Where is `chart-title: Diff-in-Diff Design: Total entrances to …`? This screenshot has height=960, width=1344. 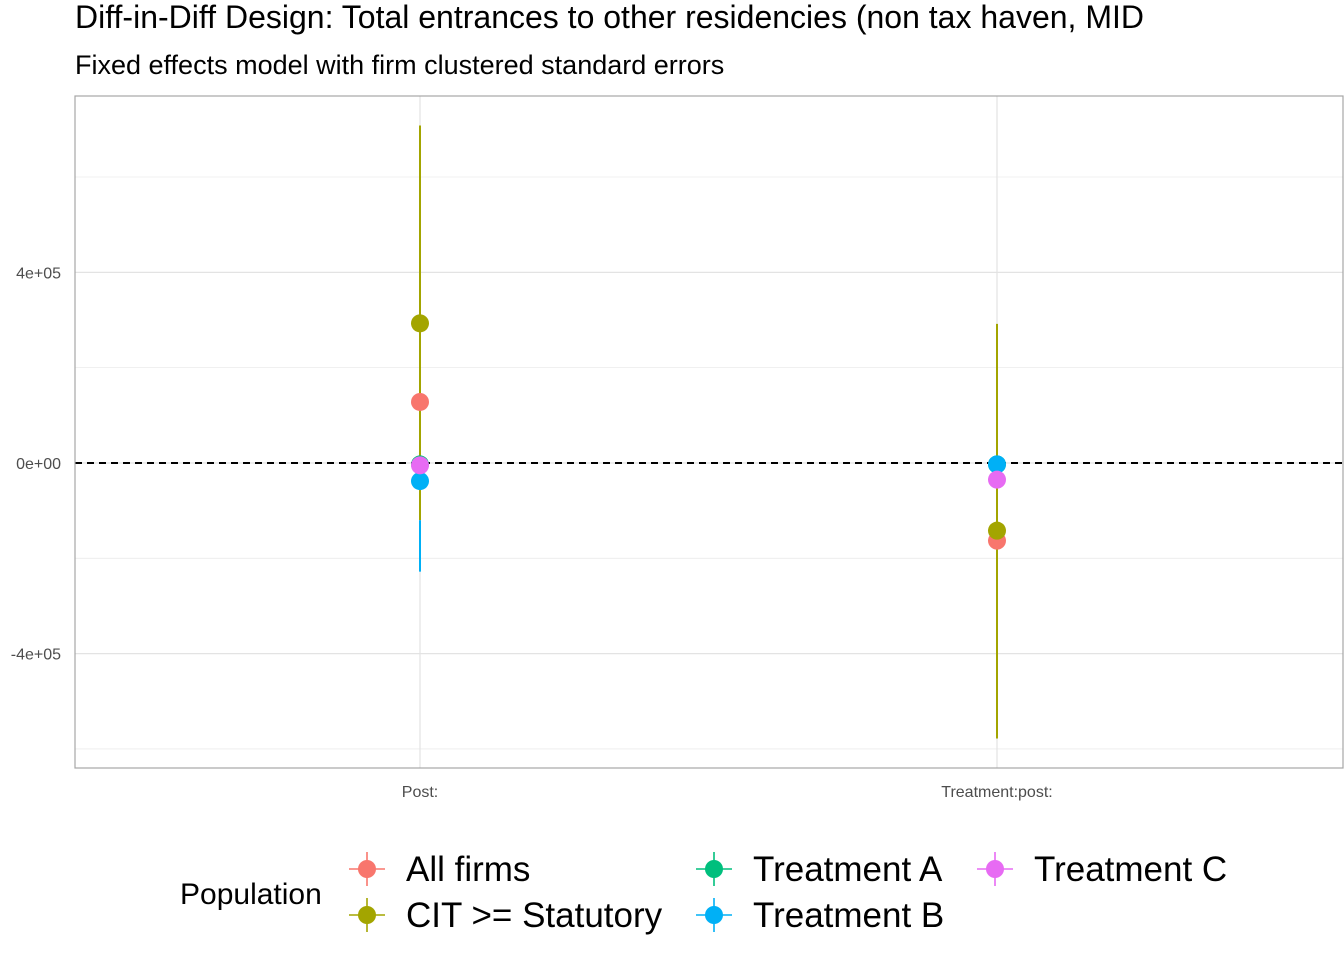
chart-title: Diff-in-Diff Design: Total entrances to … is located at coordinates (609, 17).